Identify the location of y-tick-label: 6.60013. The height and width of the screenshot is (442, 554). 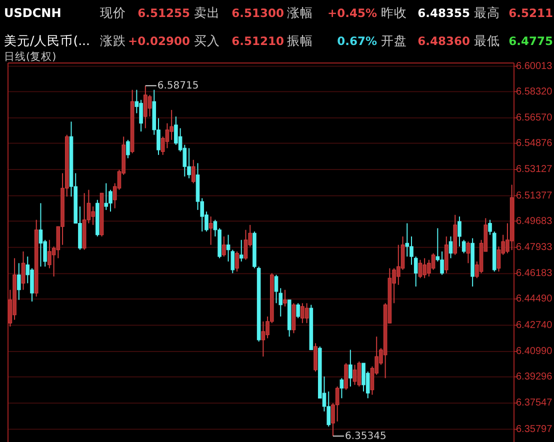
(534, 66).